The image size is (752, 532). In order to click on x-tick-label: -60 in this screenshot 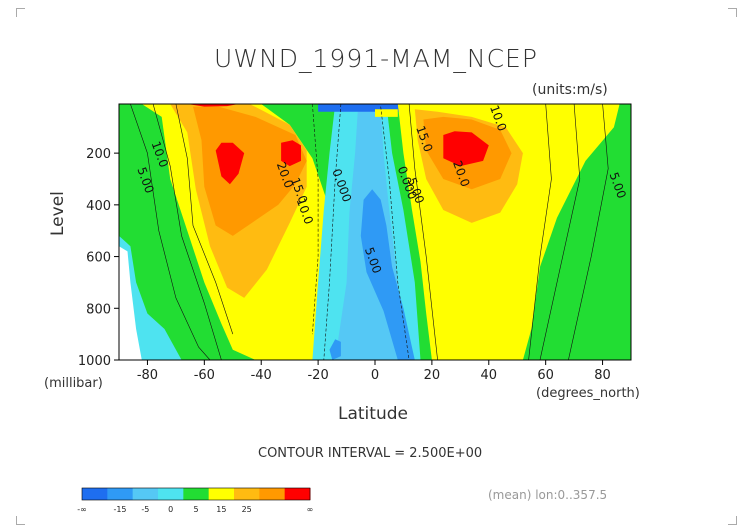, I will do `click(204, 375)`.